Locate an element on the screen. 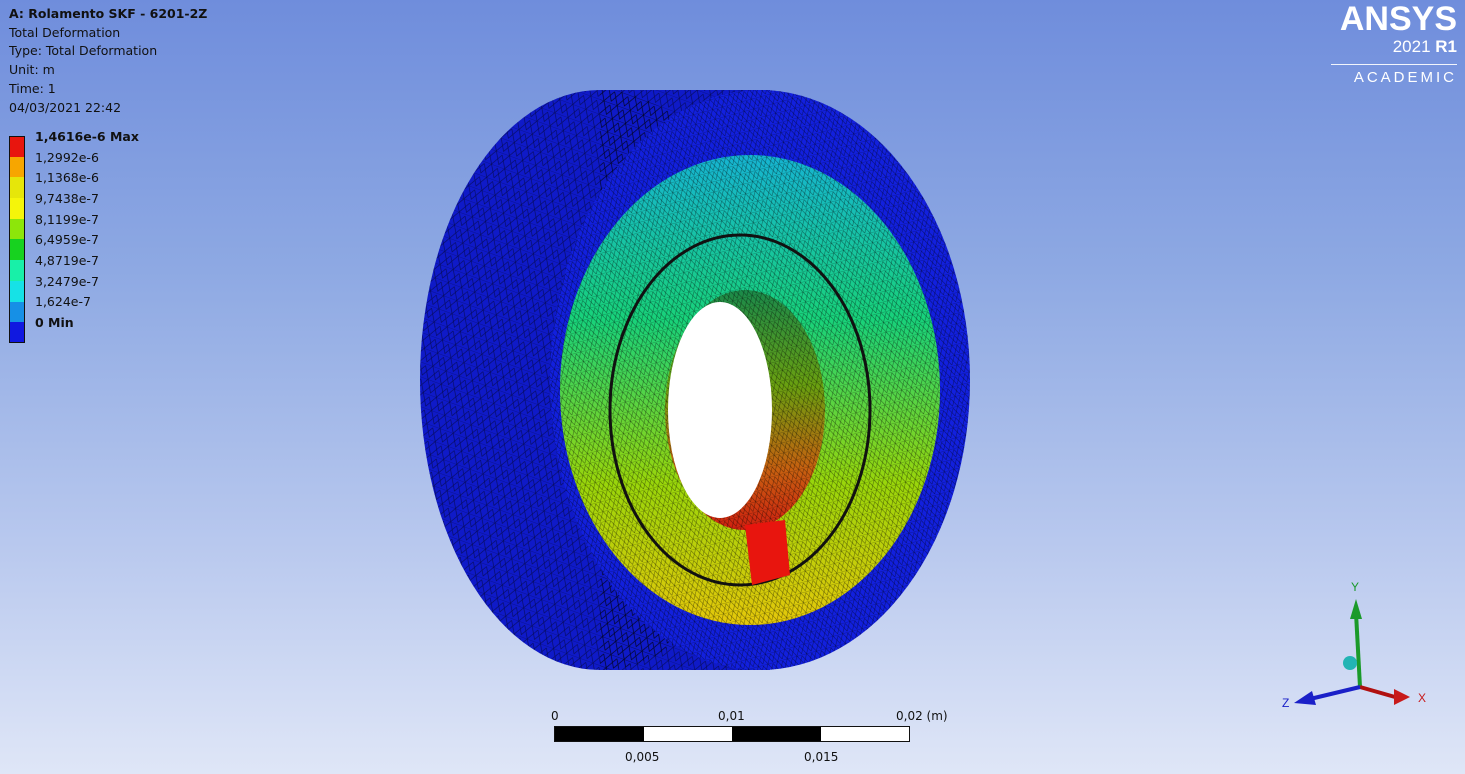 This screenshot has width=1465, height=774. scale-label-0: 0 is located at coordinates (555, 716).